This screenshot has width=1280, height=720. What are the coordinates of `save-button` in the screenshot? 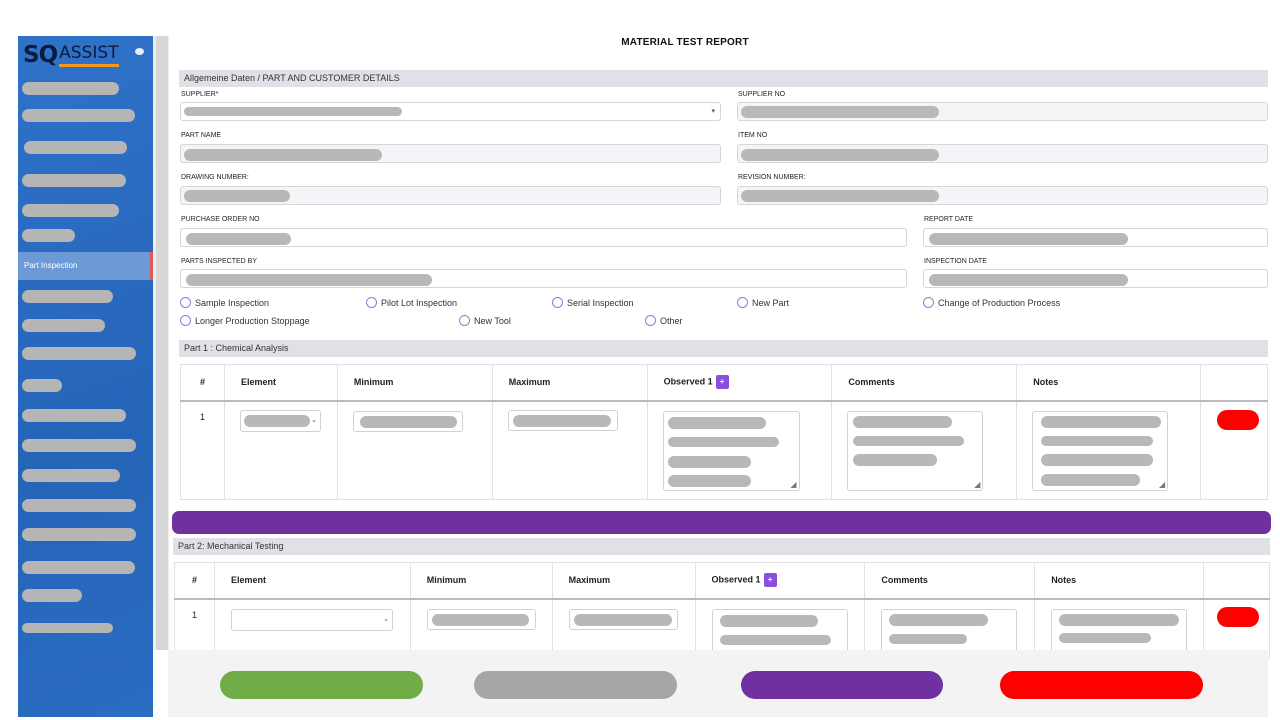 It's located at (321, 685).